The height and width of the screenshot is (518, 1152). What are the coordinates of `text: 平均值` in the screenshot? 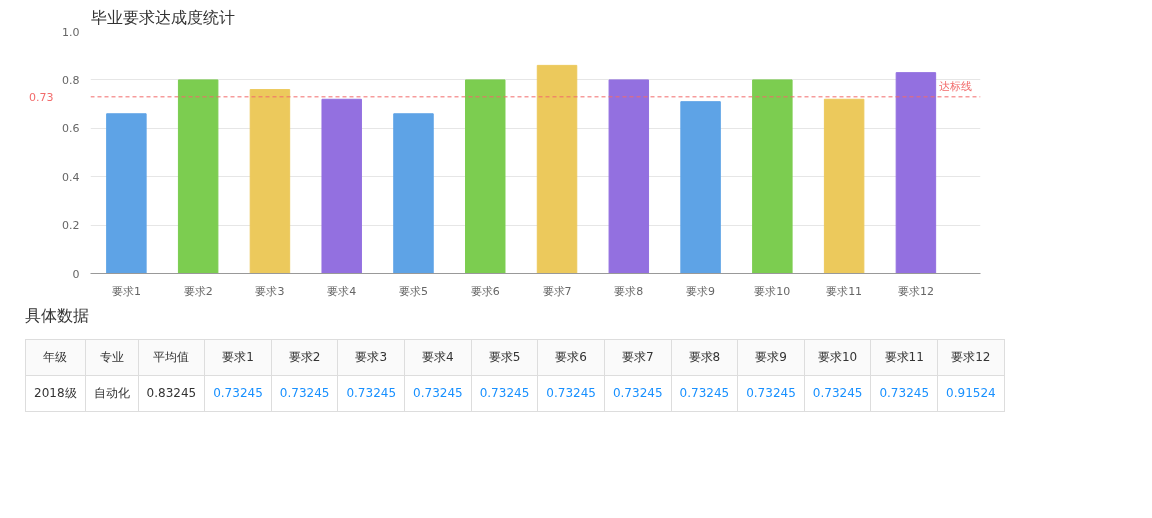 It's located at (171, 357).